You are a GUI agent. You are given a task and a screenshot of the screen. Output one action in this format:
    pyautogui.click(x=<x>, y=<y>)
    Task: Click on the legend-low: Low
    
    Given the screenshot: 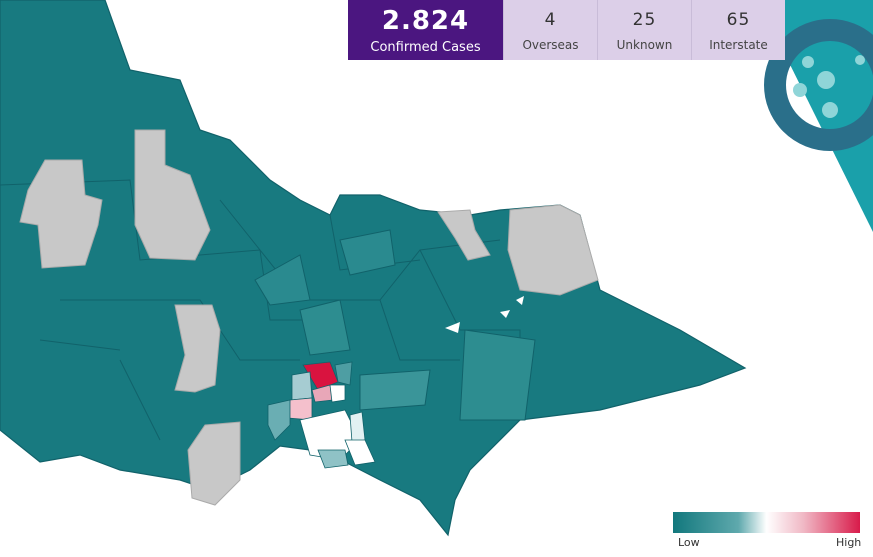 What is the action you would take?
    pyautogui.click(x=689, y=542)
    